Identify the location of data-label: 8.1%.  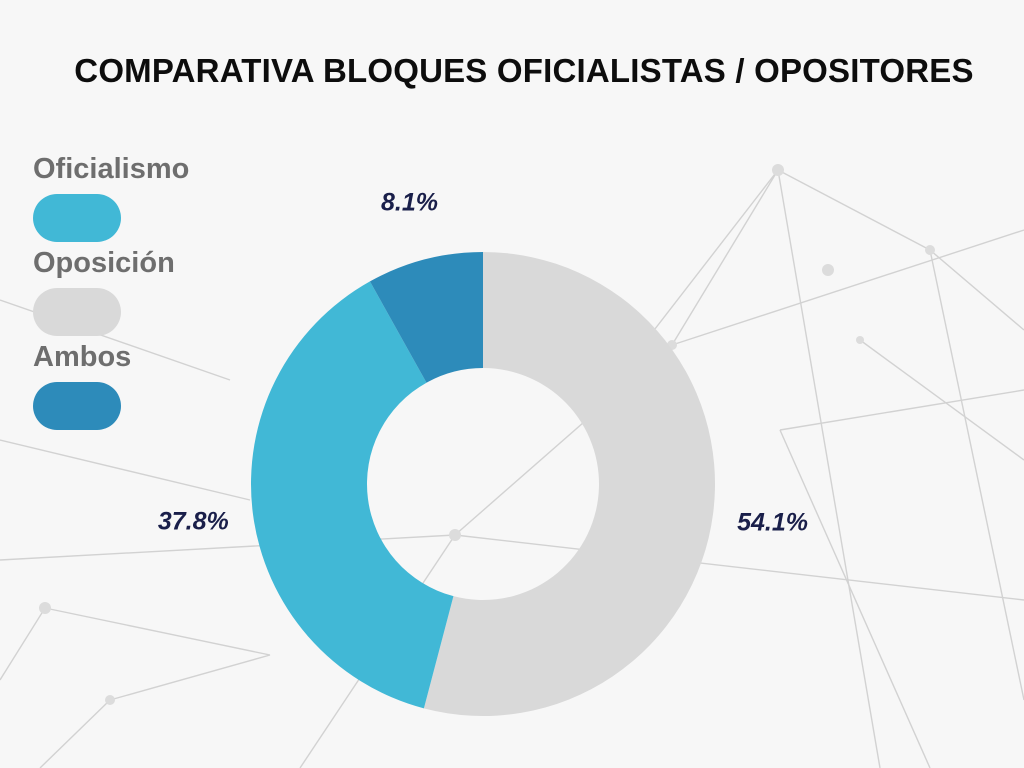
(409, 202).